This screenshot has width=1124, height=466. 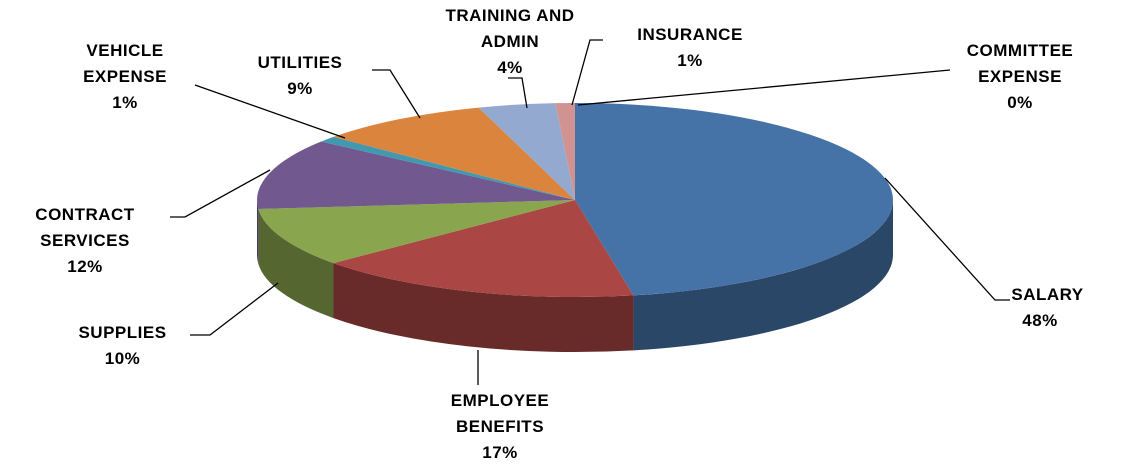 I want to click on slice-label: COMMITTEE EXPENSE 0%, so click(x=1020, y=77).